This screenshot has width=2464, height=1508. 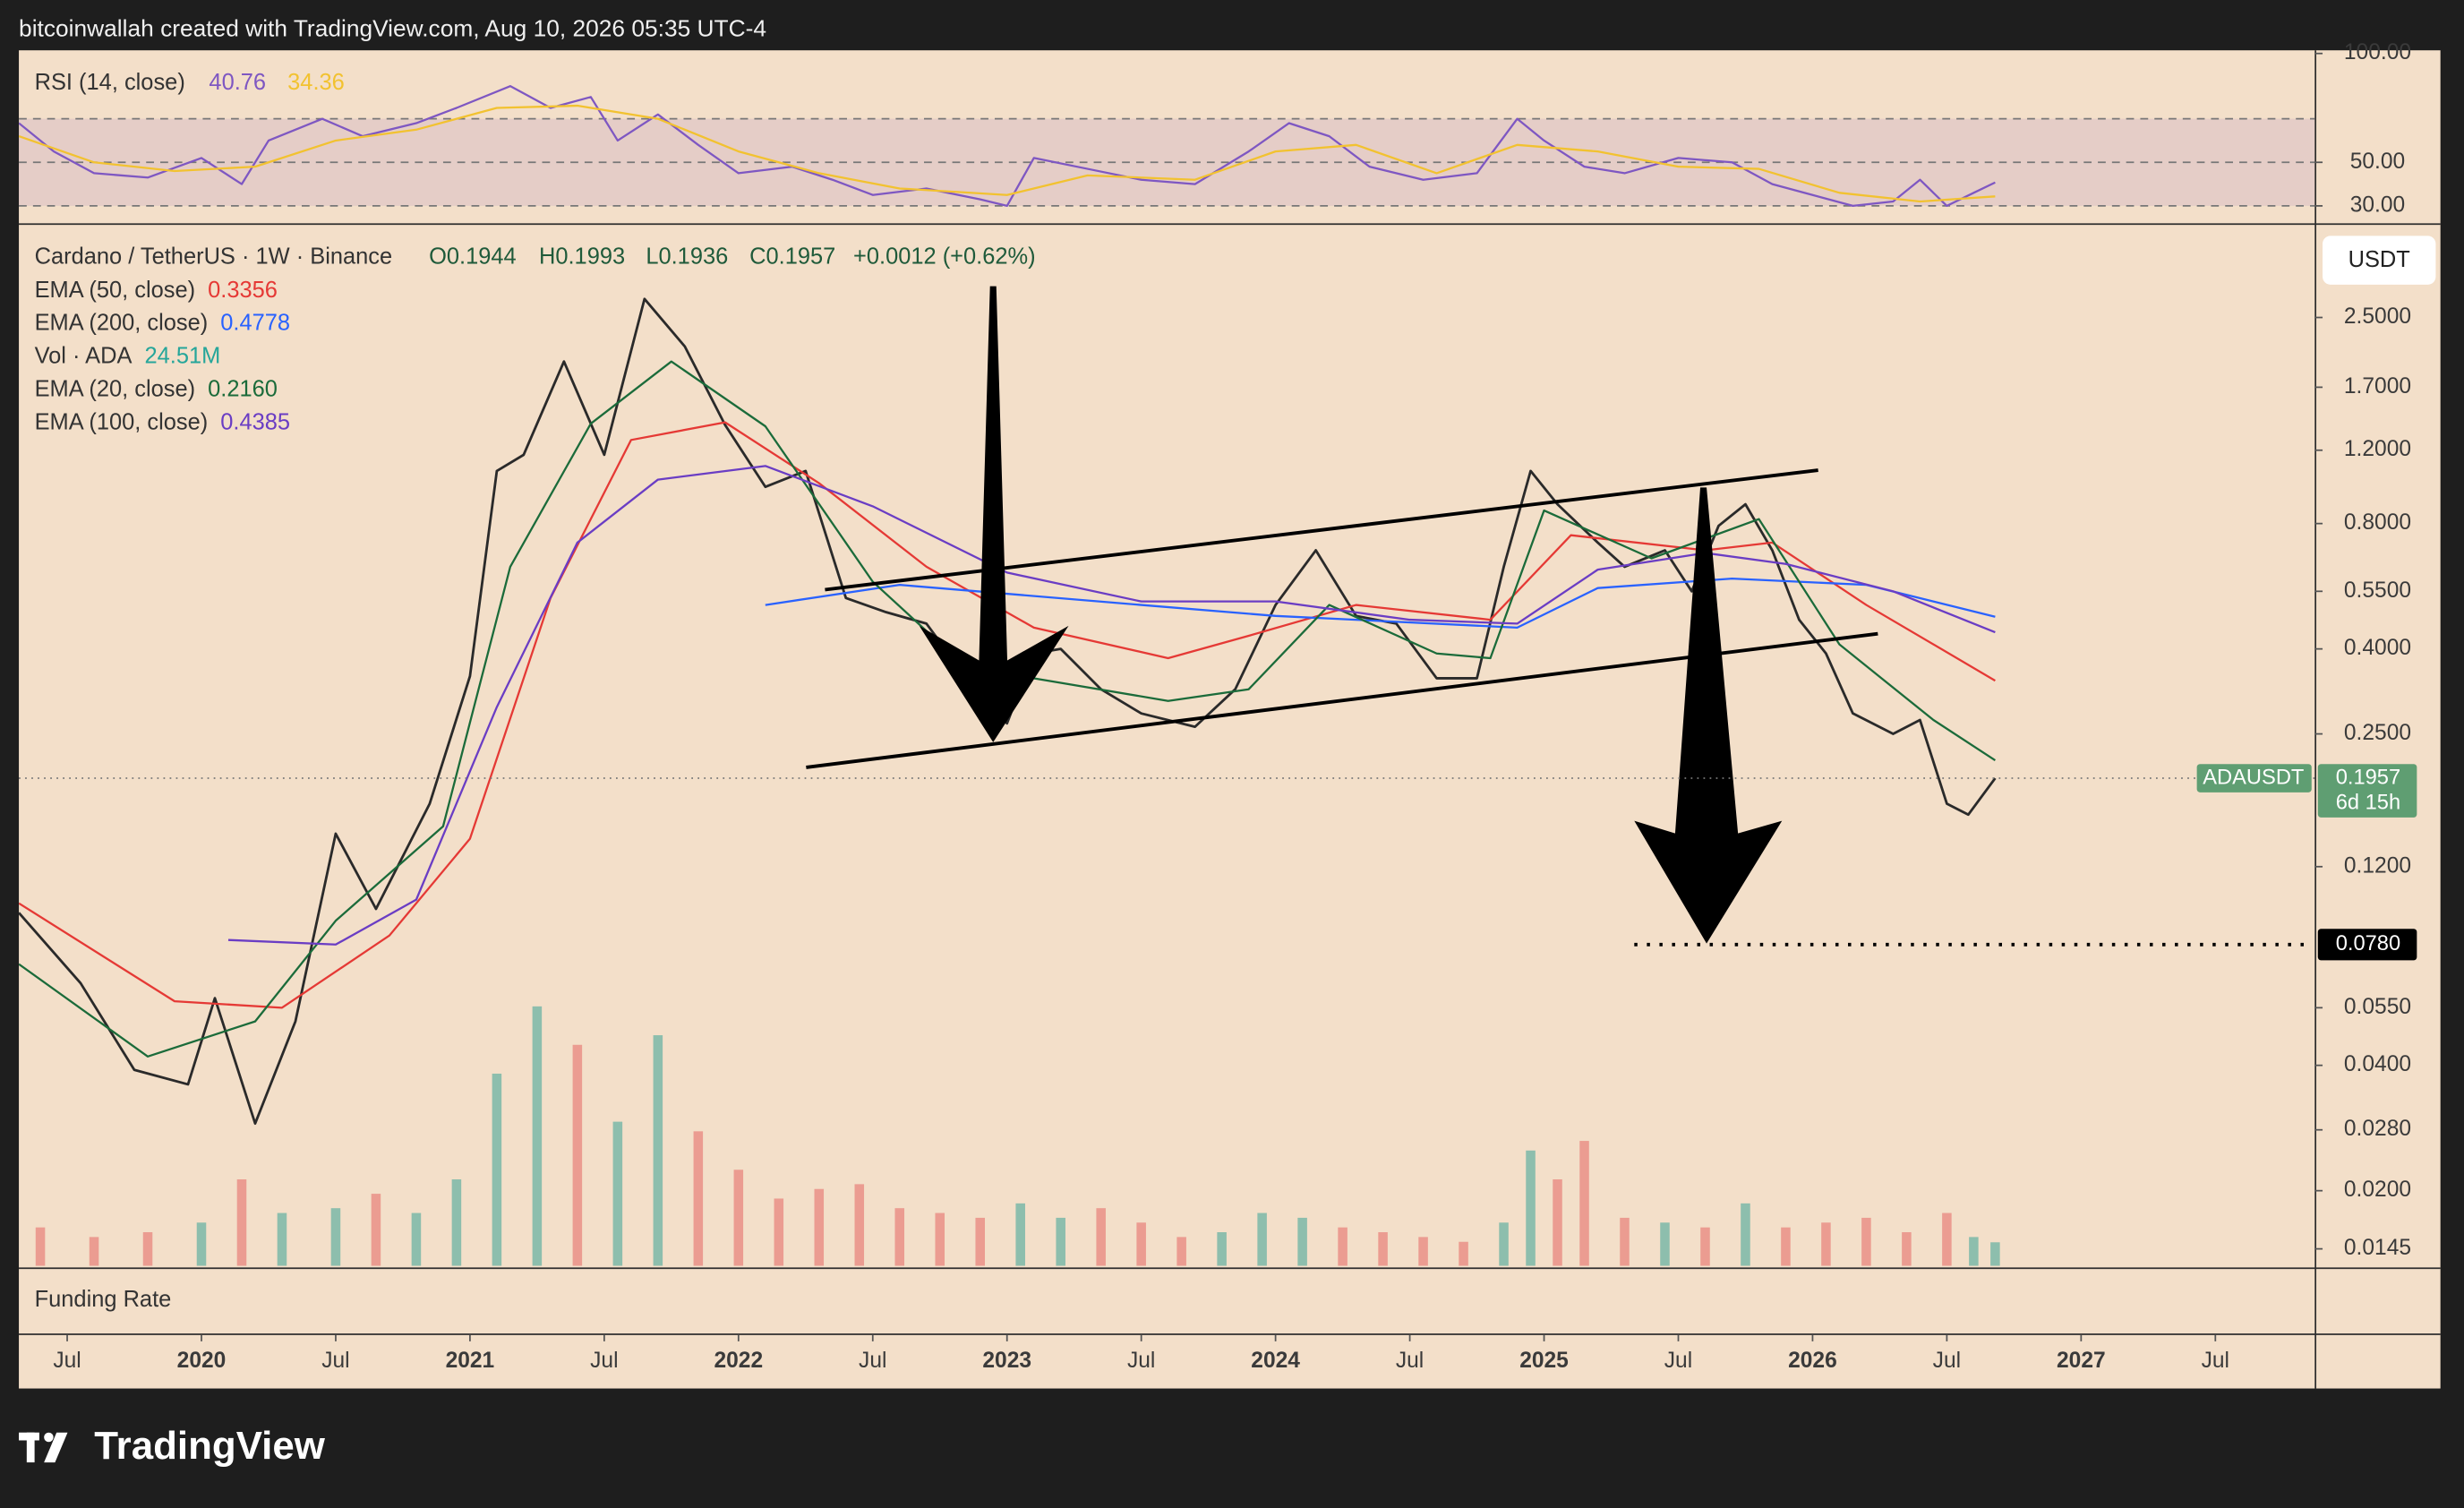 I want to click on x-tick-label: 2024, so click(x=1275, y=1361).